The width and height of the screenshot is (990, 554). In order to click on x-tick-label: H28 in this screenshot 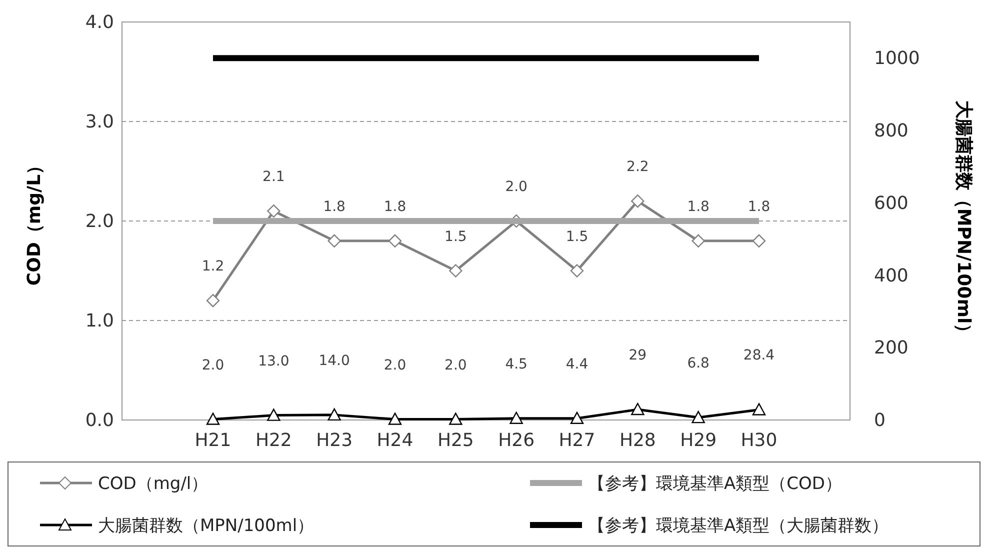, I will do `click(637, 440)`.